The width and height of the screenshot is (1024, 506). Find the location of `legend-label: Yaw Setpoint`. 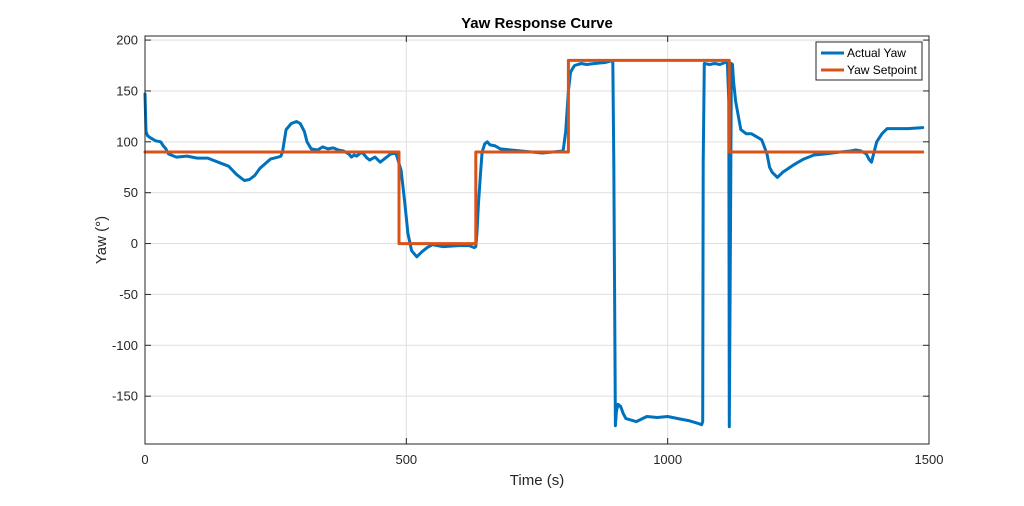

legend-label: Yaw Setpoint is located at coordinates (882, 70).